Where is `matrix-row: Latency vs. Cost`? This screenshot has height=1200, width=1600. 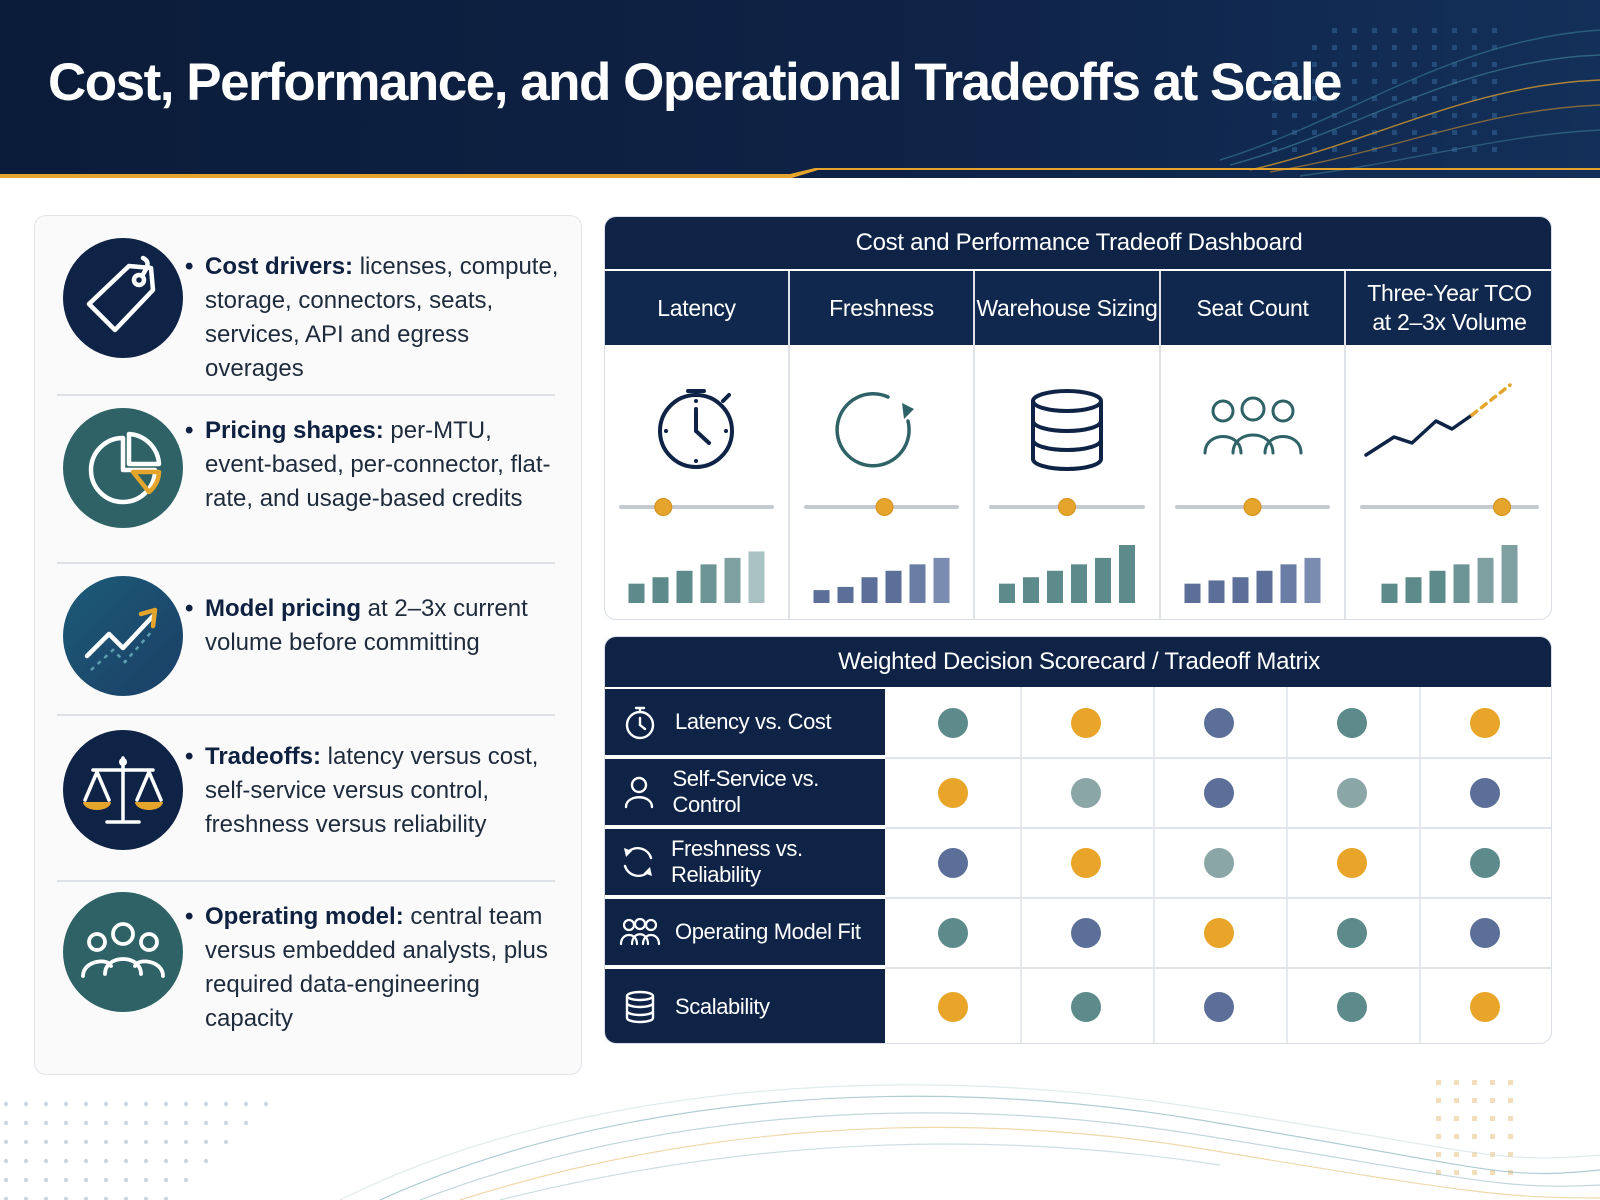
matrix-row: Latency vs. Cost is located at coordinates (1078, 723).